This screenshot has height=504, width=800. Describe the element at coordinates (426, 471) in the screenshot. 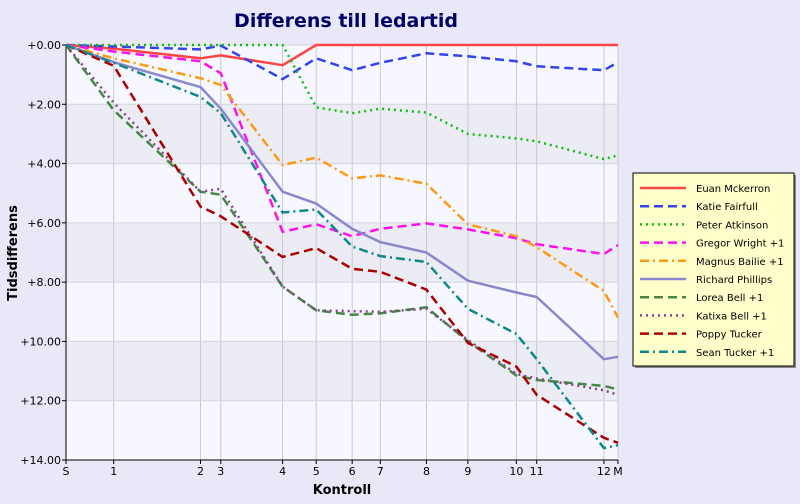

I see `x-tick-label: 8` at that location.